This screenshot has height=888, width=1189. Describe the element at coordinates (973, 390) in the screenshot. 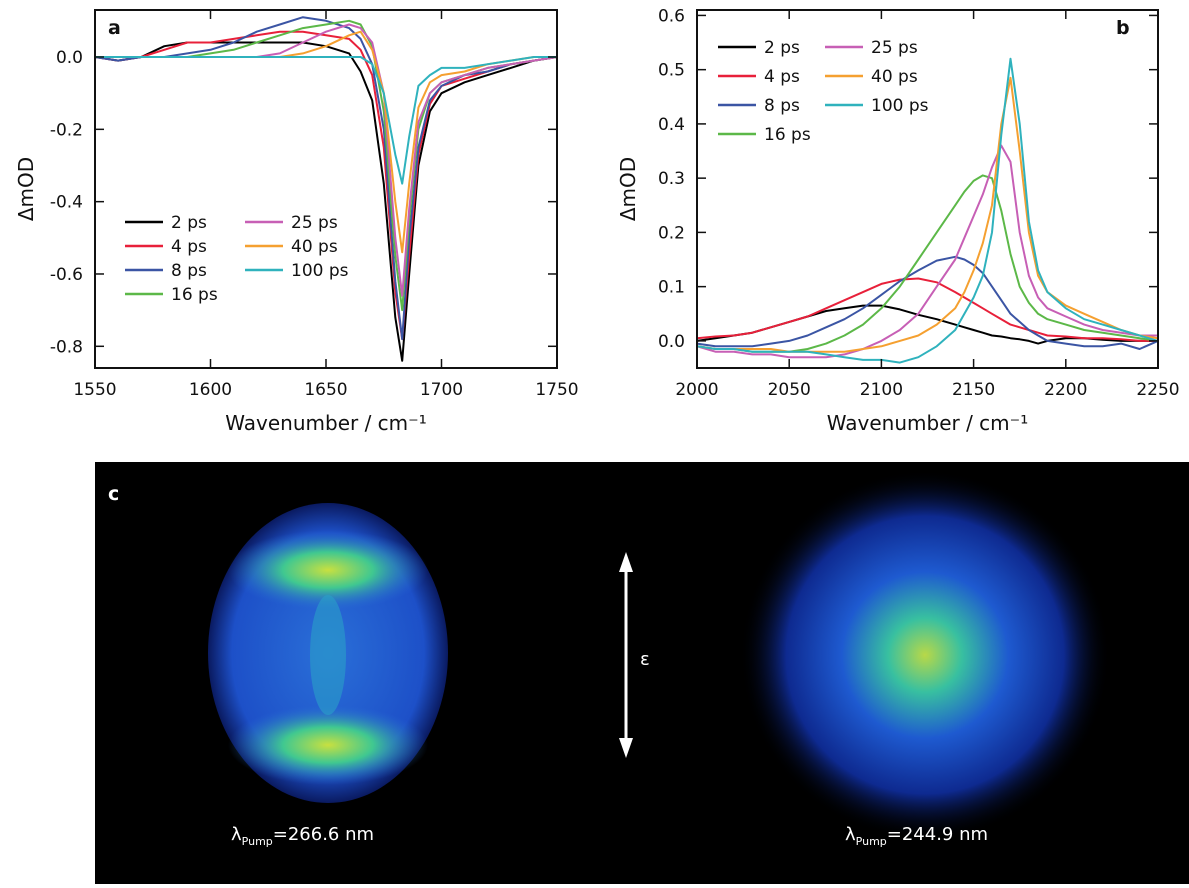

I see `x-tick-label: 2150` at that location.